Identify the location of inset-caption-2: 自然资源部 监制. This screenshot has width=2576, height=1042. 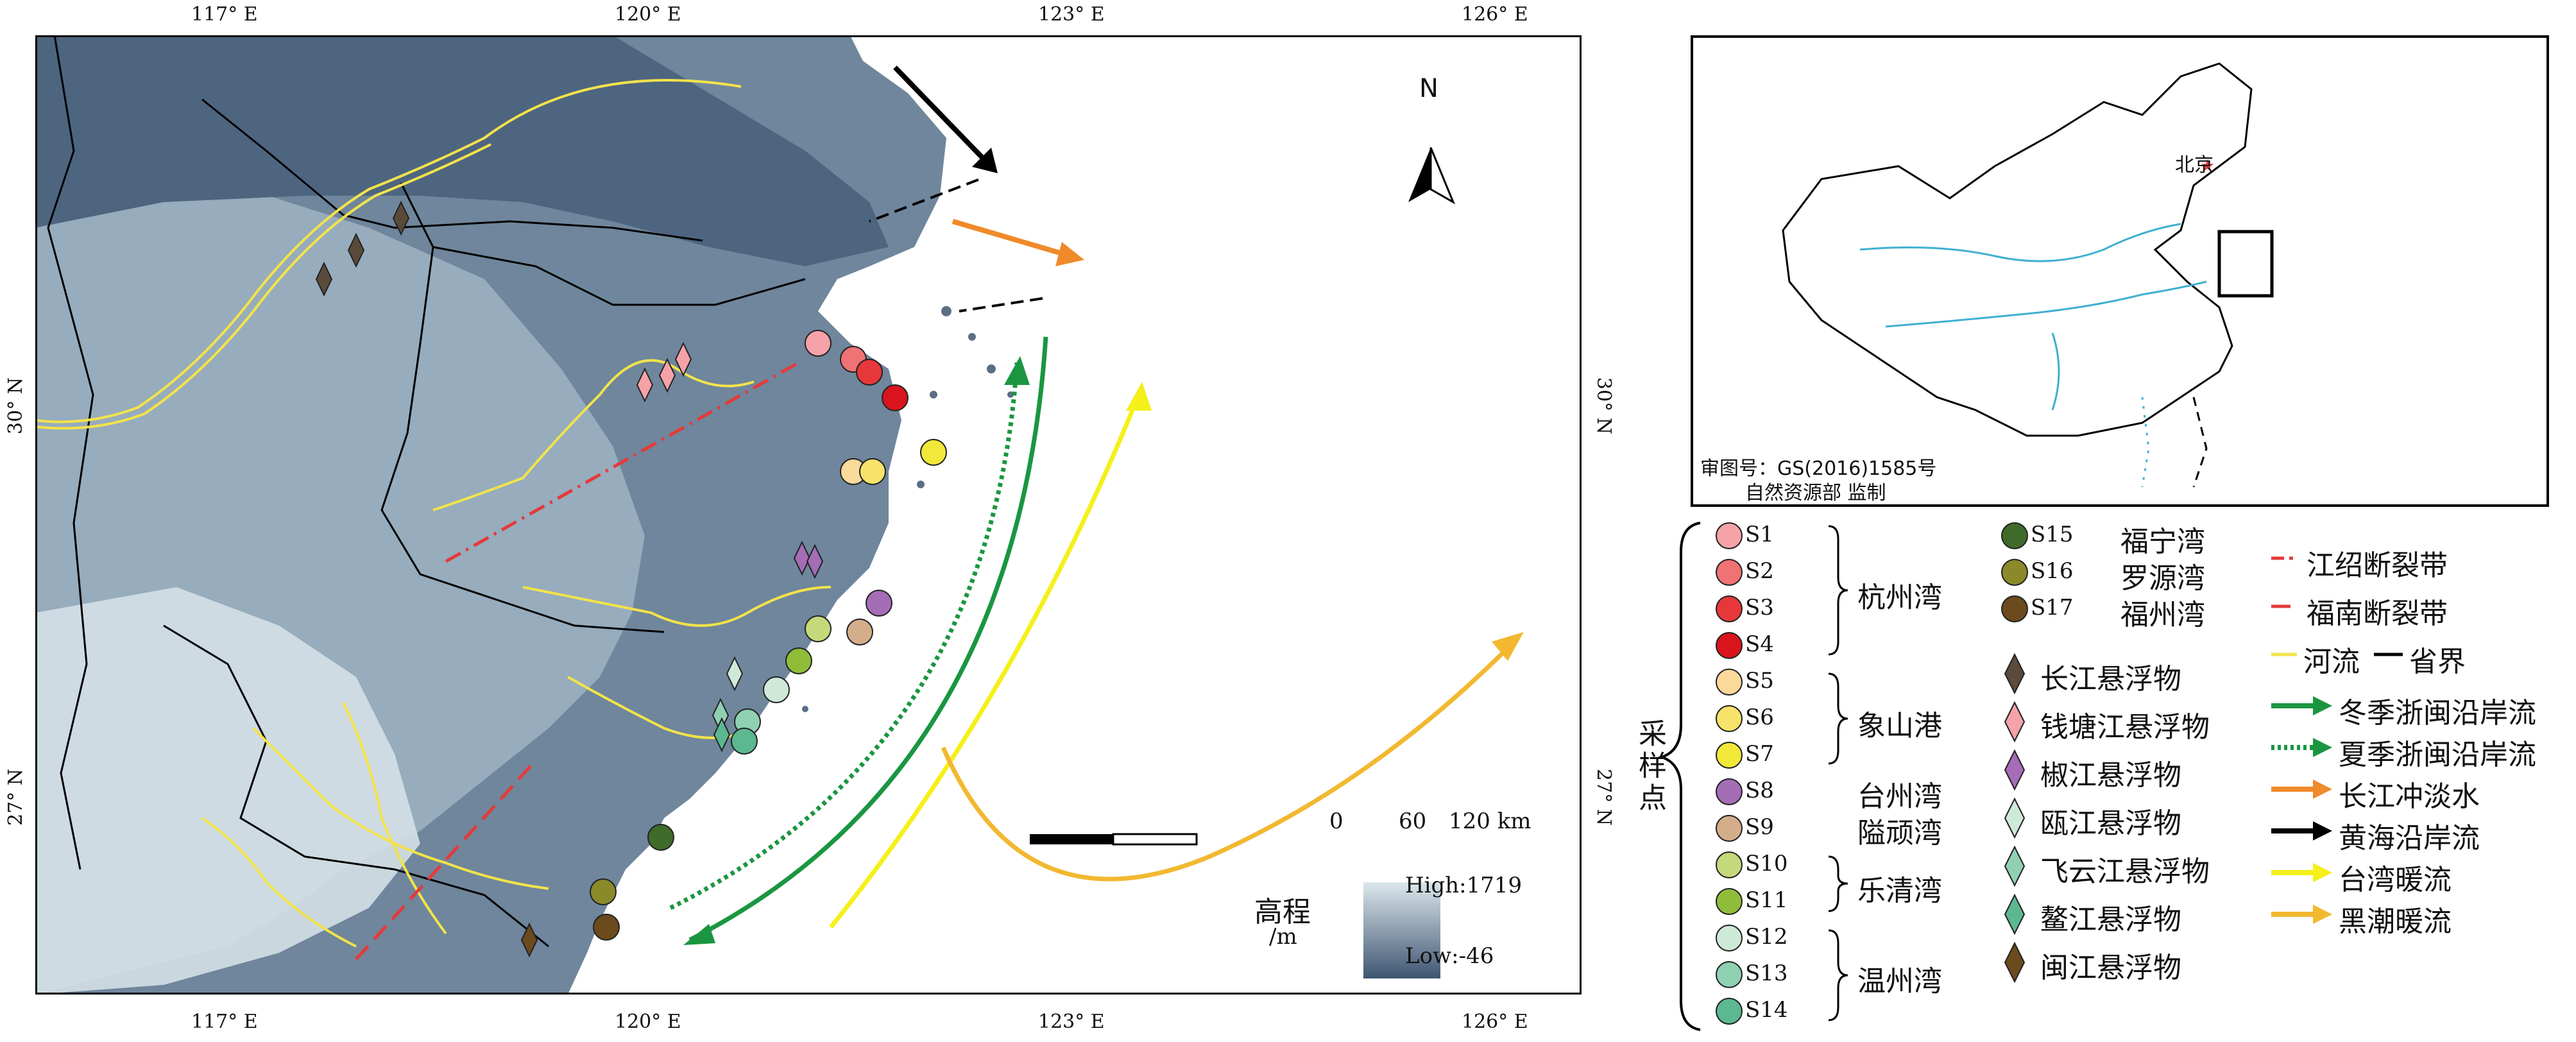
(1815, 493).